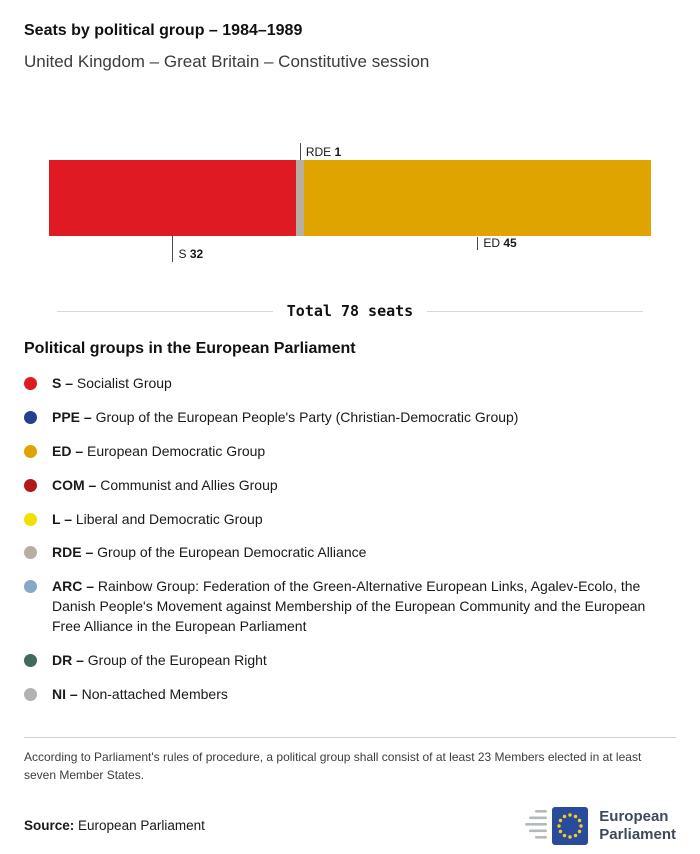 This screenshot has height=854, width=700. Describe the element at coordinates (189, 484) in the screenshot. I see `group-name: Communist and Allies Group` at that location.